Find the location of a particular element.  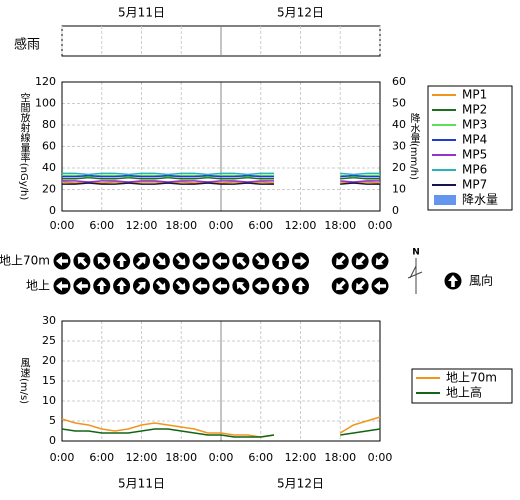

y2-tick-label: 20 is located at coordinates (399, 167).